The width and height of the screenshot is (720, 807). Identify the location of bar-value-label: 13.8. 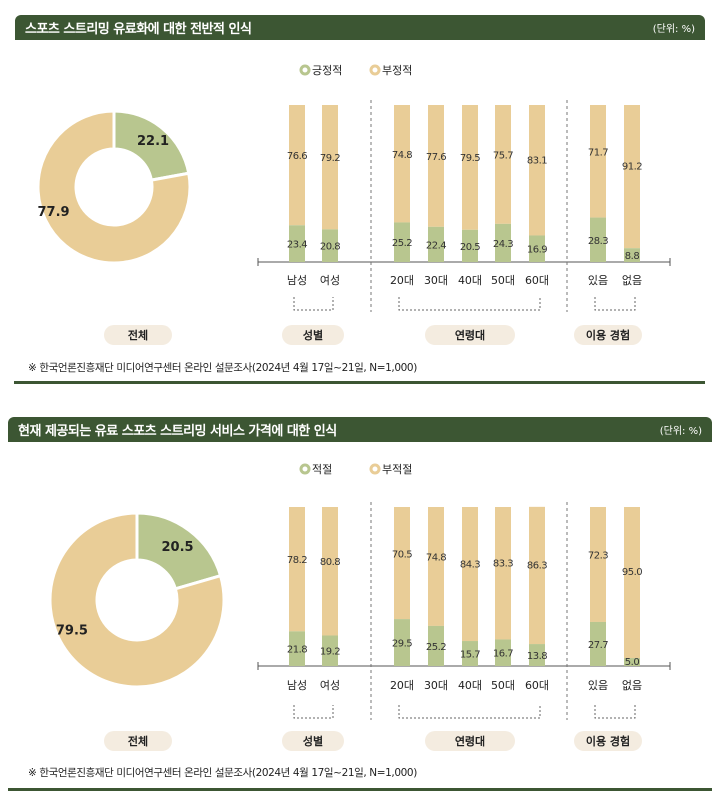
(537, 656).